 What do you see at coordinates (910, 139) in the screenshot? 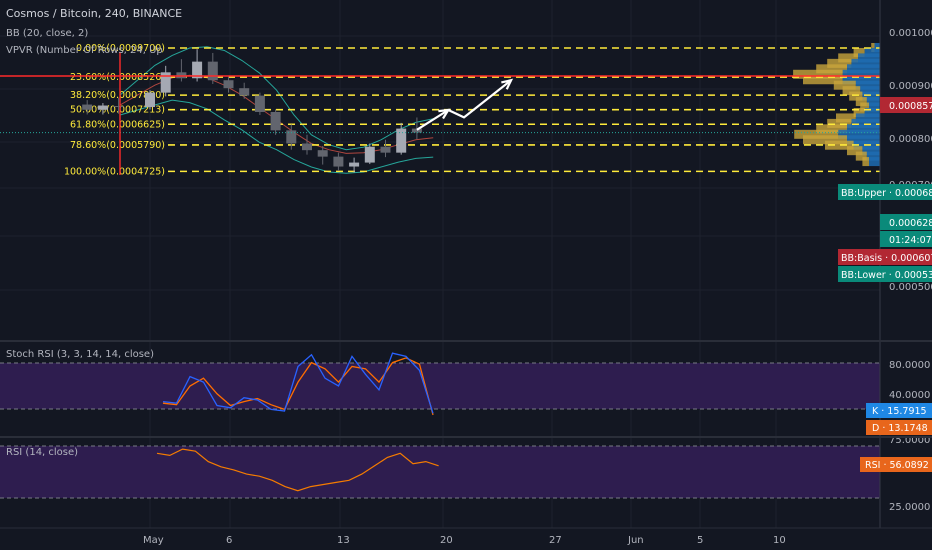
I see `price-tick: 0.0008000` at bounding box center [910, 139].